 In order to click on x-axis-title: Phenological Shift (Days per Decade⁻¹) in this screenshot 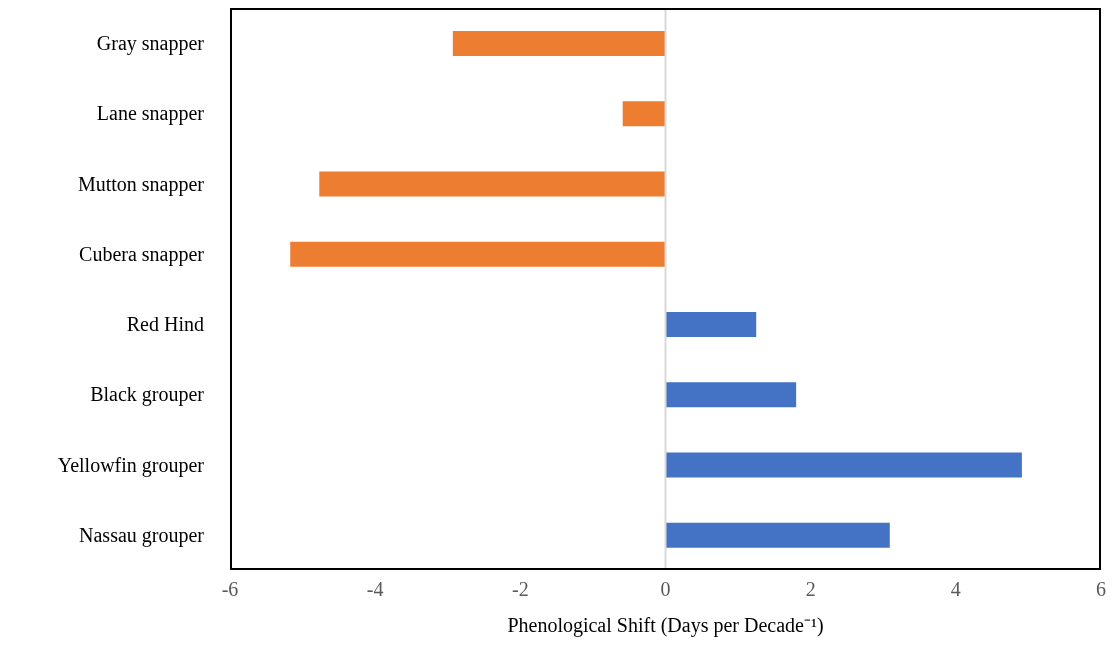, I will do `click(665, 625)`.